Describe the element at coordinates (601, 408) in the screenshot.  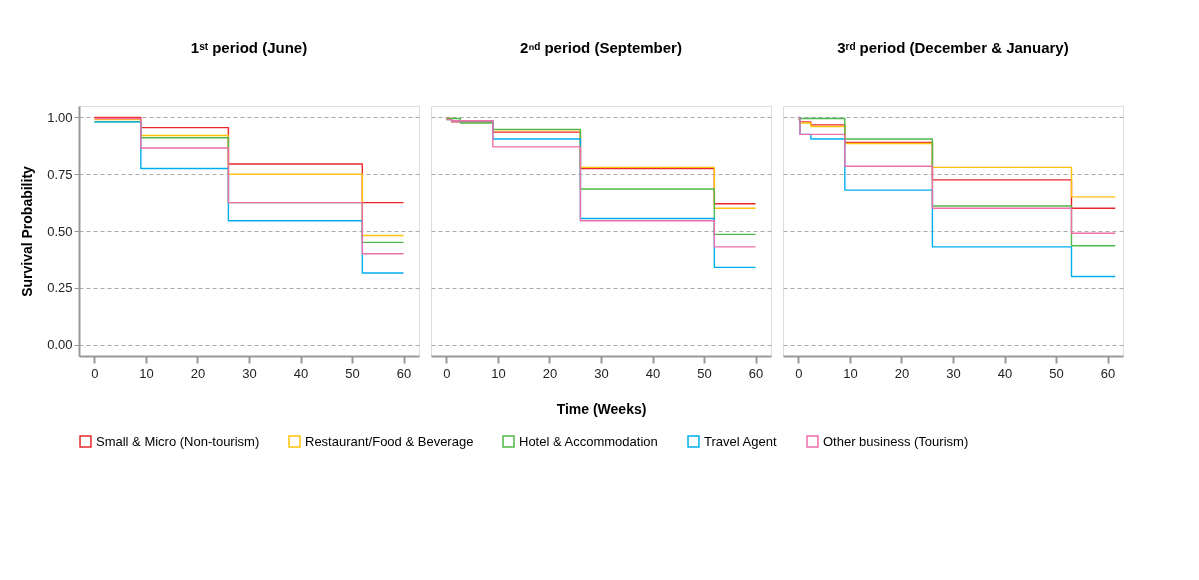
I see `x-axis-title: Time (Weeks)` at that location.